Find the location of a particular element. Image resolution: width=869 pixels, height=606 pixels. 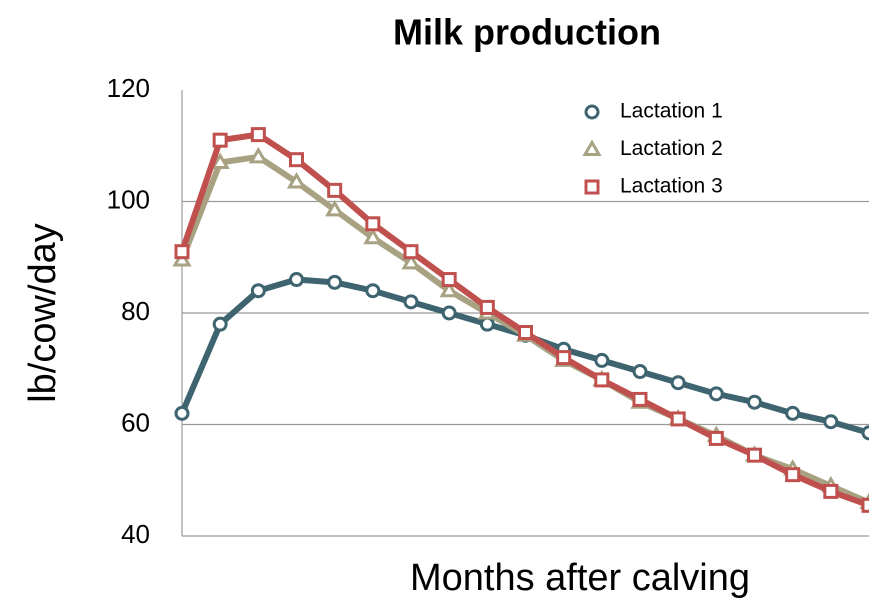

y-axis-label: lb/cow/day is located at coordinates (43, 313).